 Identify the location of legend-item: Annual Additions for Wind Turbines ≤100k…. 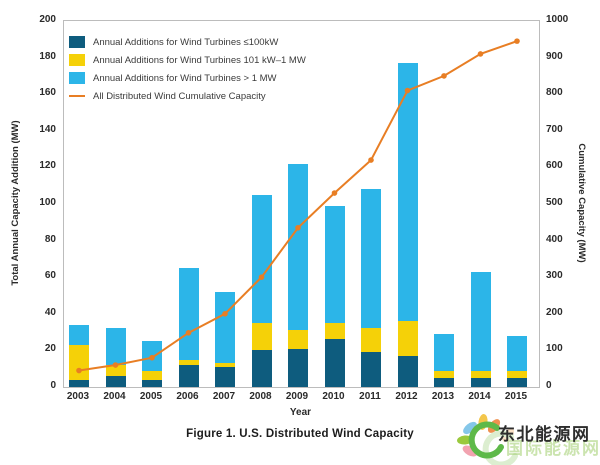
(187, 42).